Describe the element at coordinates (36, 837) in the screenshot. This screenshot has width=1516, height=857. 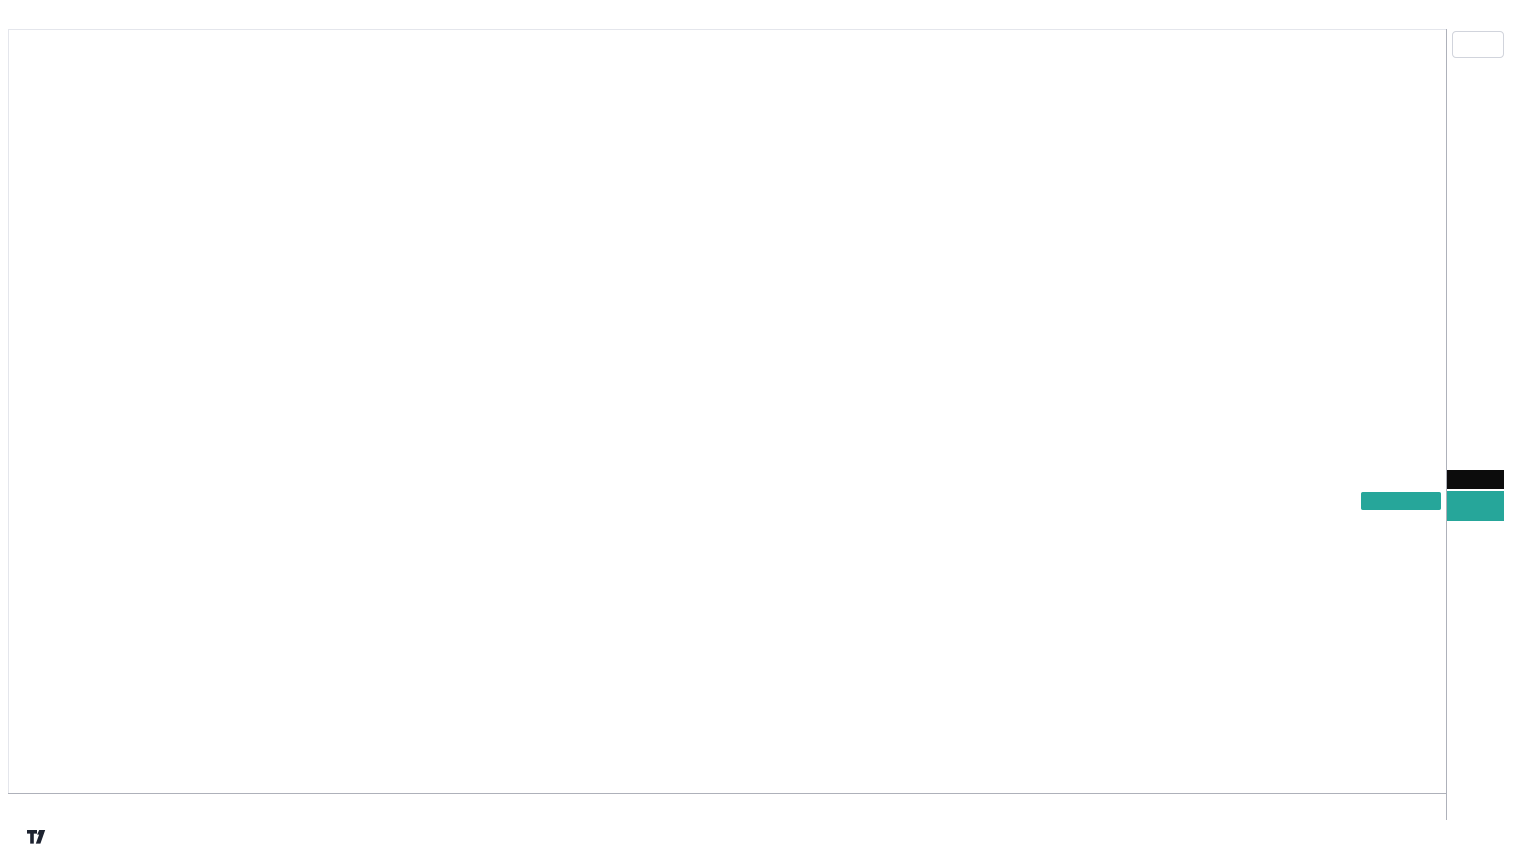
I see `tradingview-logo-icon` at that location.